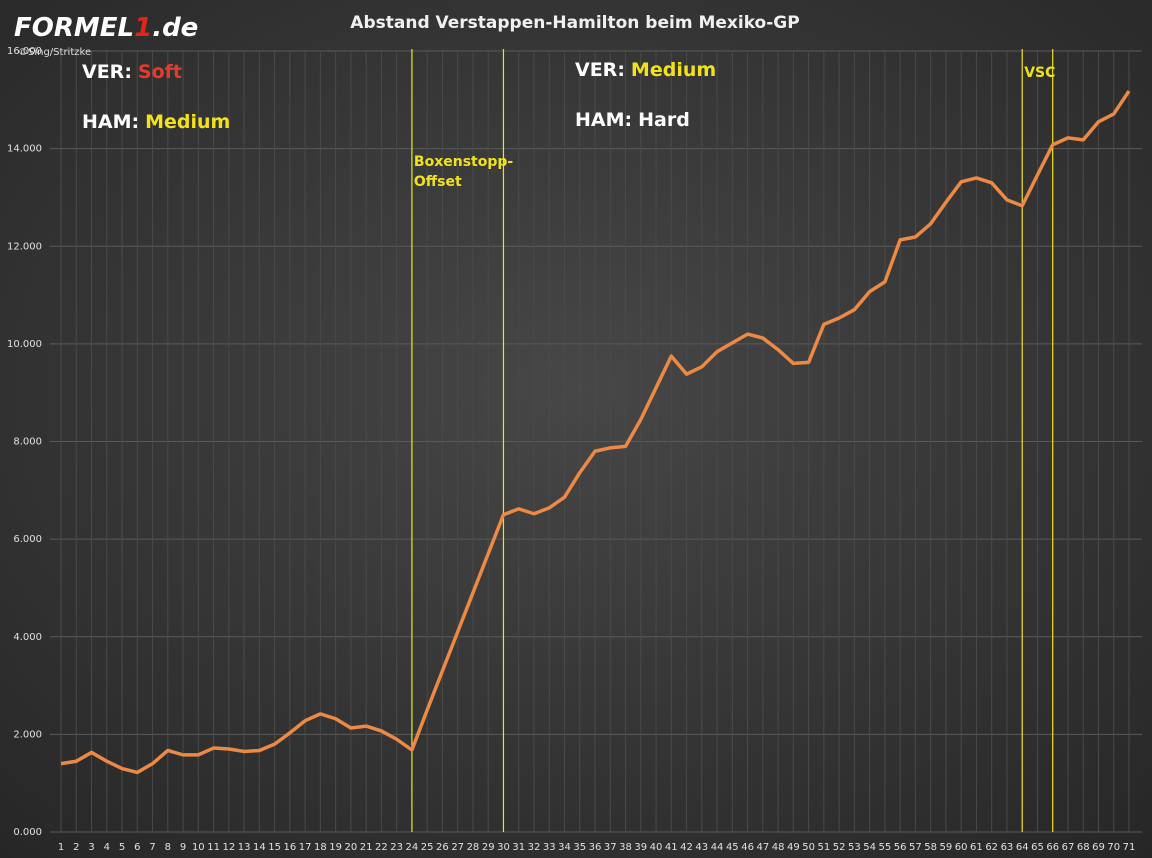 The height and width of the screenshot is (858, 1152). Describe the element at coordinates (305, 847) in the screenshot. I see `x-tick-label: 17` at that location.